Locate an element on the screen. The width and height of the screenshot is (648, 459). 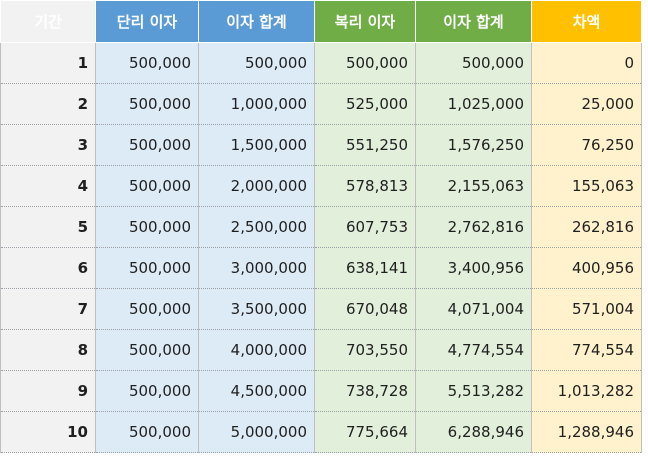
compound-interest-cell: 500,000 is located at coordinates (365, 63).